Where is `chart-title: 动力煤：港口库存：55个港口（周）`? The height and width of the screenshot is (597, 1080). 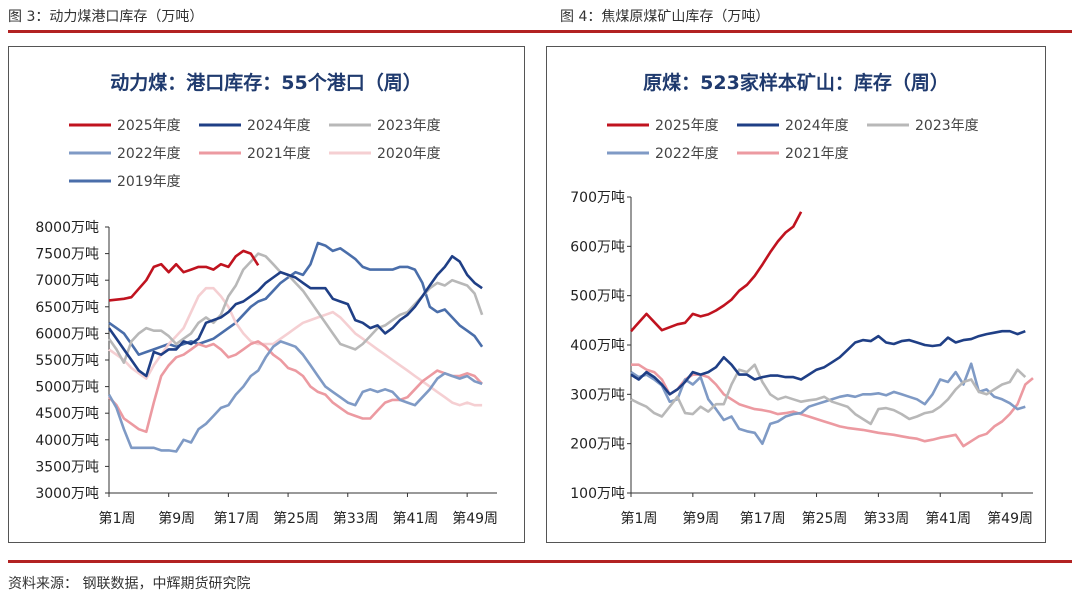 chart-title: 动力煤：港口库存：55个港口（周） is located at coordinates (265, 82).